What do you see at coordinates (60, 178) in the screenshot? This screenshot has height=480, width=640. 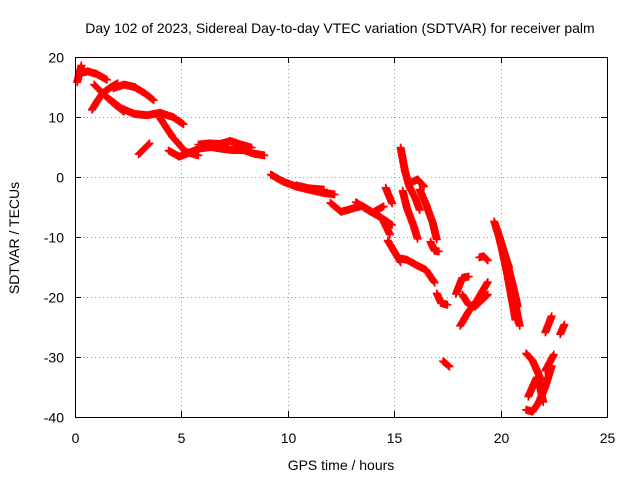 I see `y-tick-label: 0` at bounding box center [60, 178].